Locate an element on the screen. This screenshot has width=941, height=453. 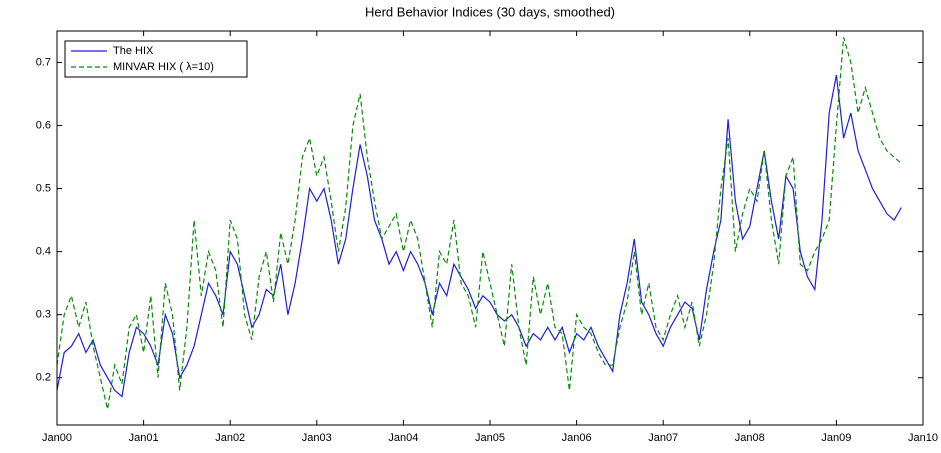
x-tick-label: Jan03 is located at coordinates (317, 438).